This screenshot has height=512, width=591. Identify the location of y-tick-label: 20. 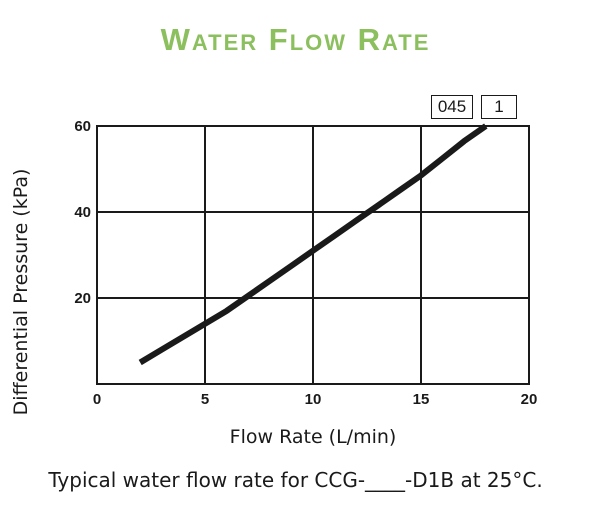
(82, 298).